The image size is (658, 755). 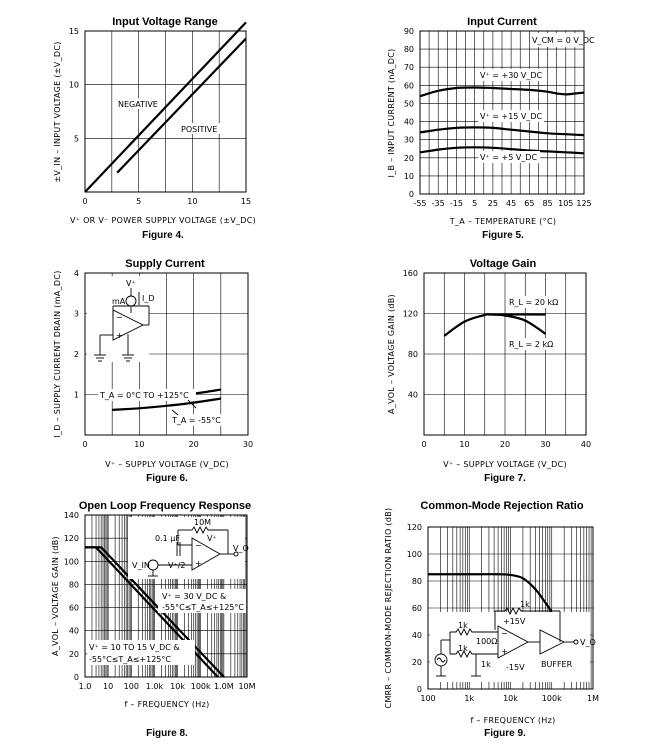 I want to click on fig8-y-axis-label: A_VOL – VOLTAGE GAIN (dB), so click(x=55, y=596).